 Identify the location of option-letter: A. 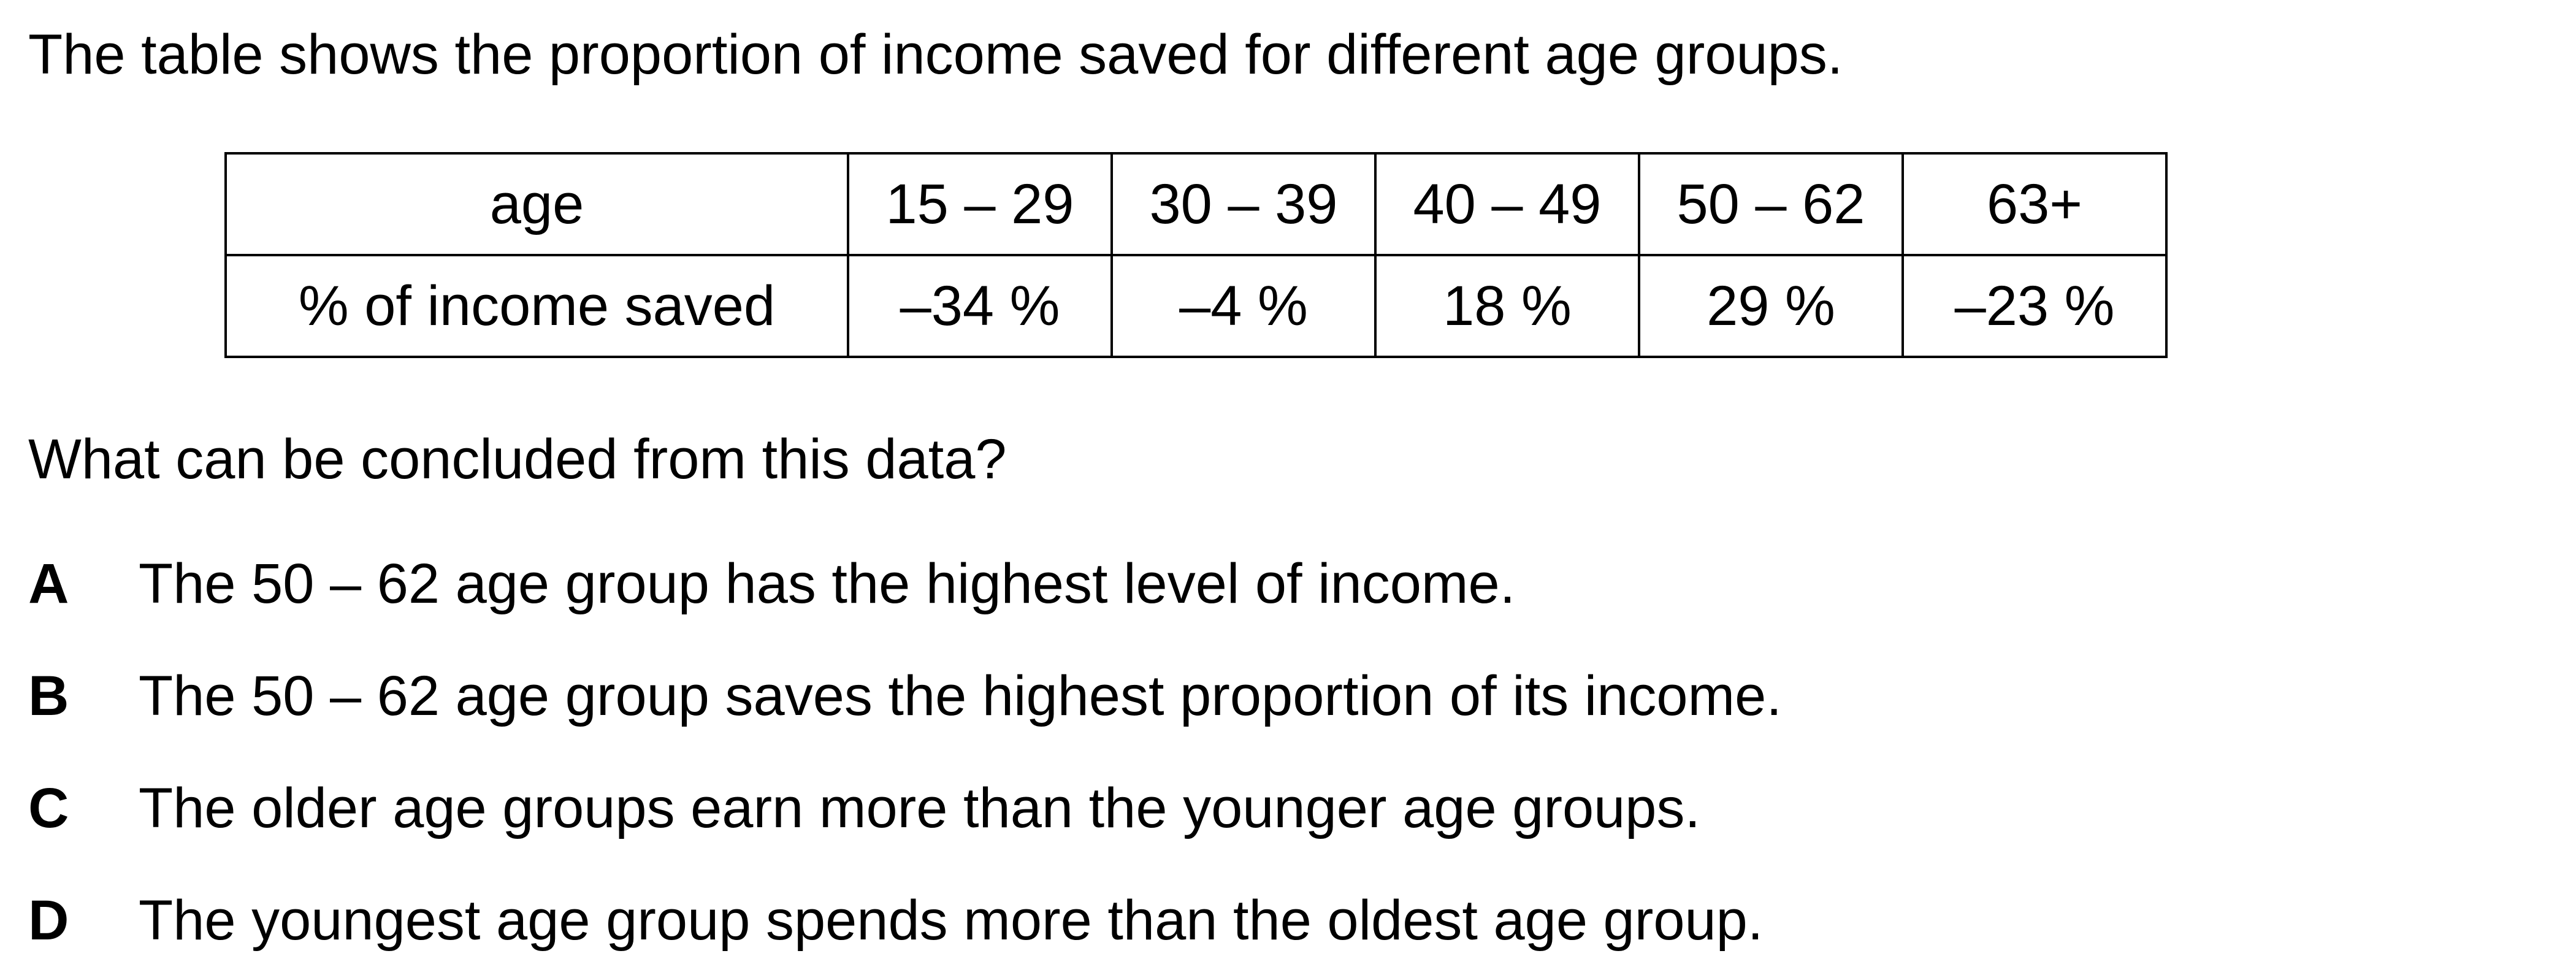
(48, 583).